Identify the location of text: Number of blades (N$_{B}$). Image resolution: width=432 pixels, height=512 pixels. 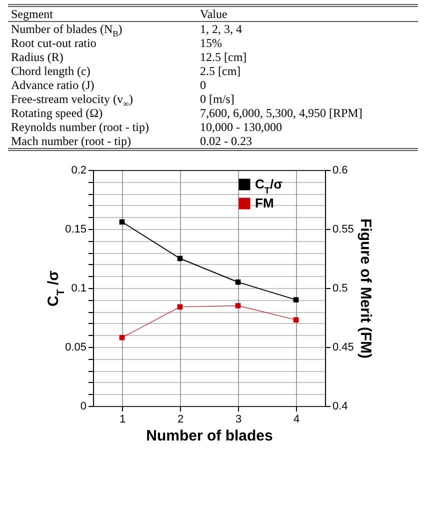
(67, 30).